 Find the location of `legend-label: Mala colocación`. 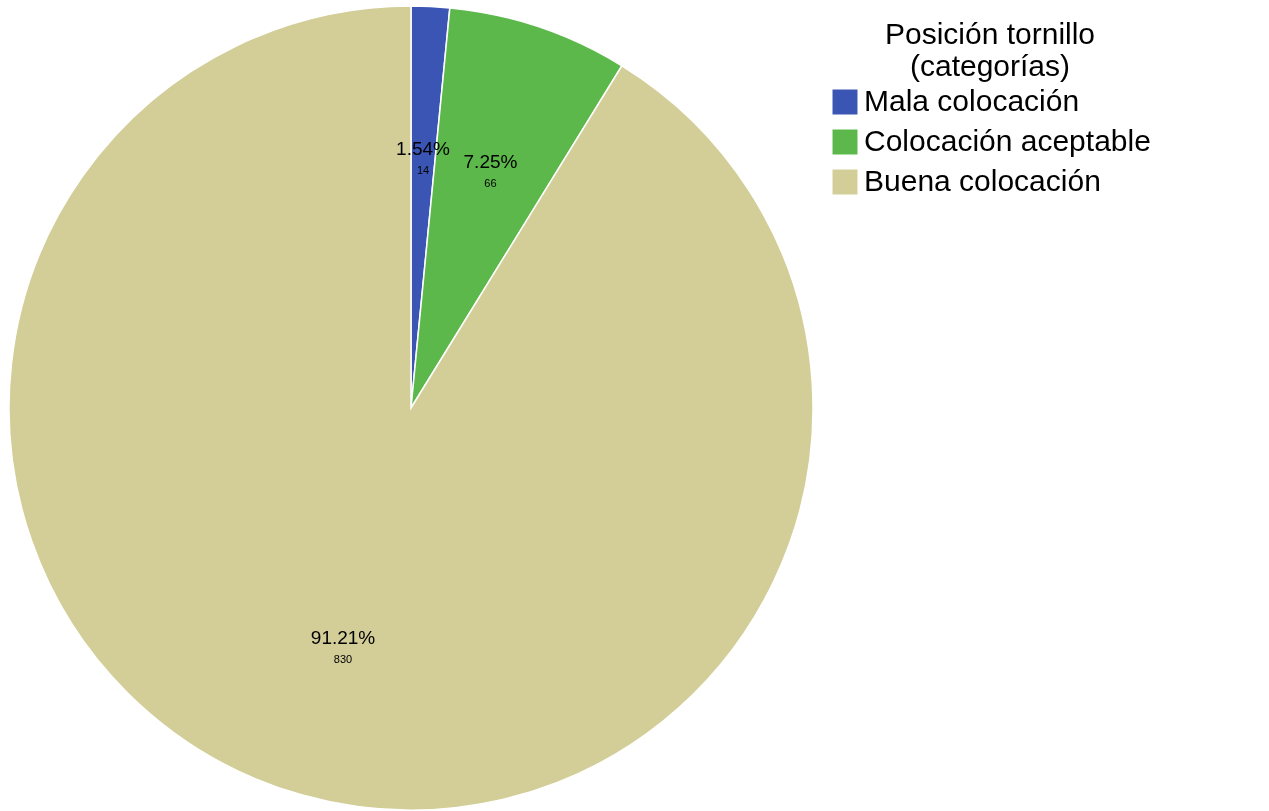

legend-label: Mala colocación is located at coordinates (972, 100).